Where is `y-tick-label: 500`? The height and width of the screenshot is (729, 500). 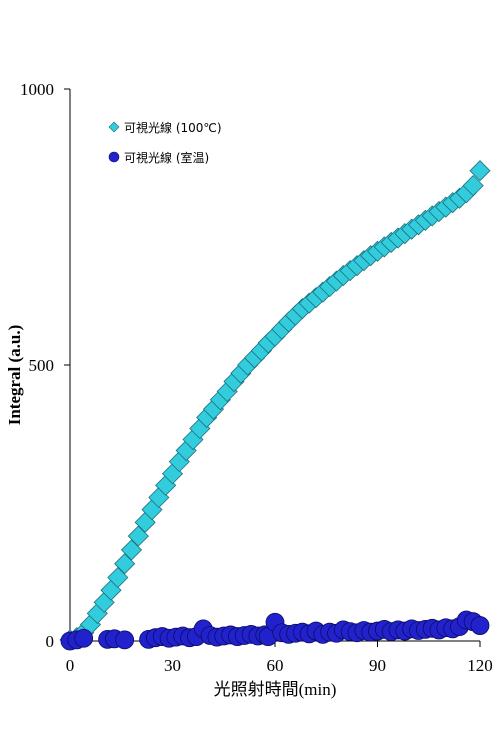
y-tick-label: 500 is located at coordinates (42, 365).